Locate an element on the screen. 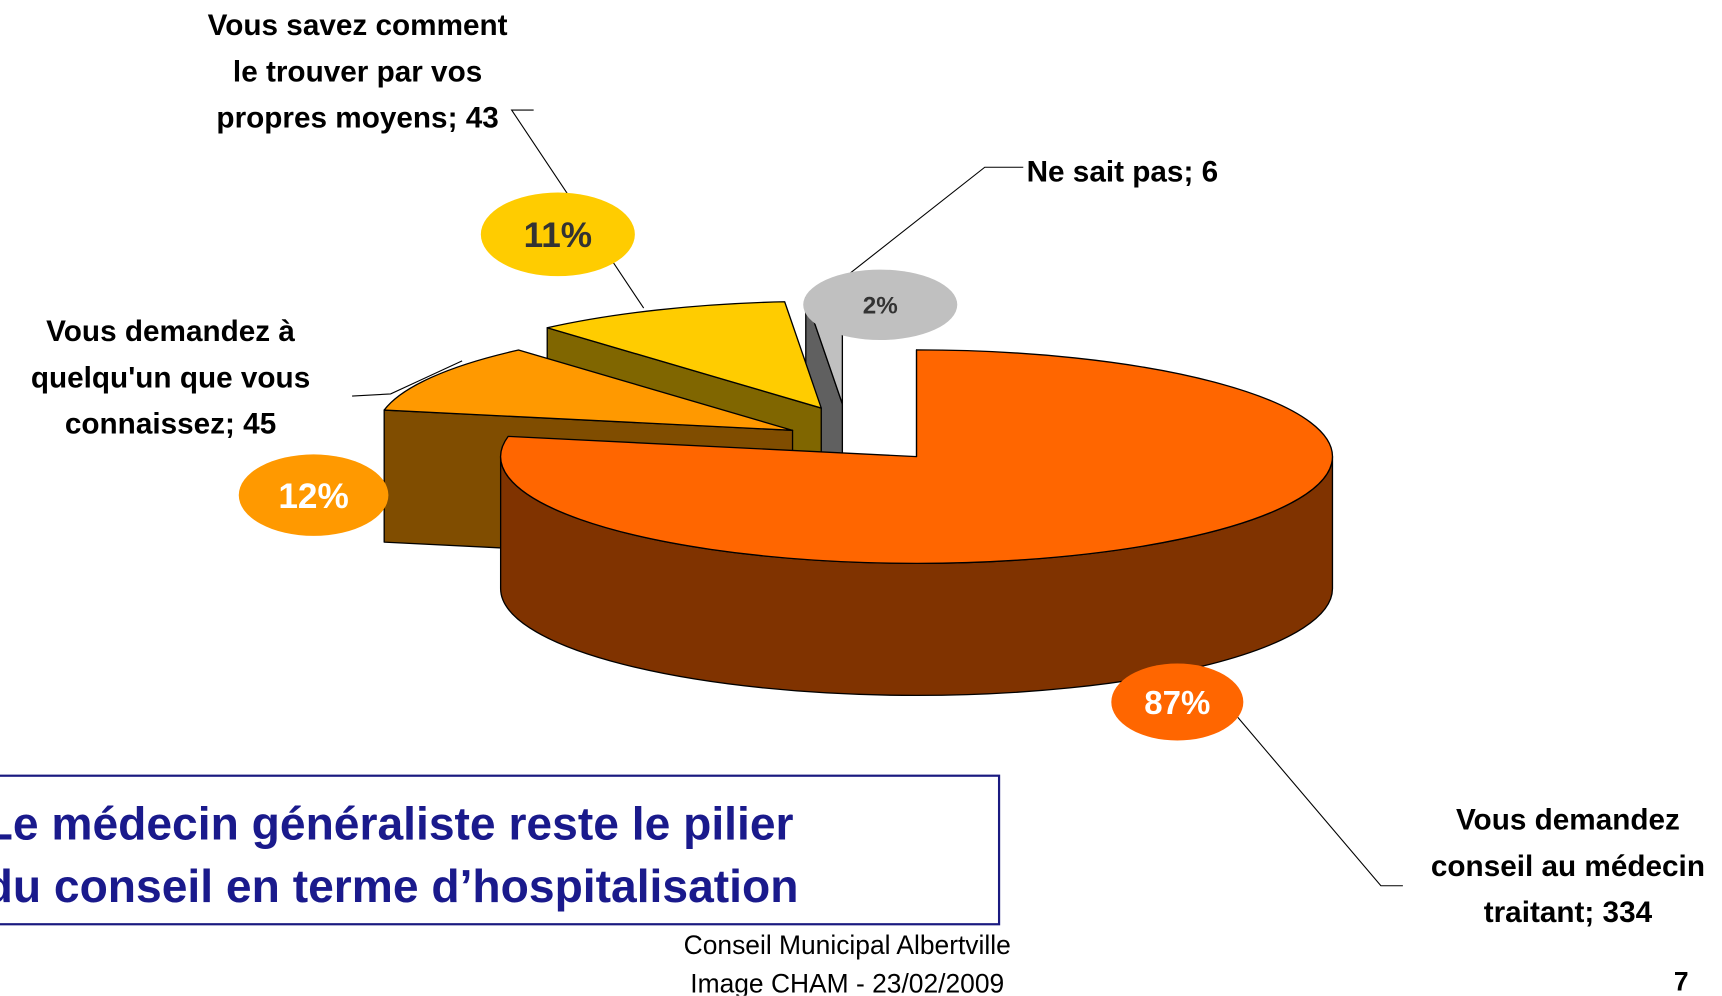  page-number: 7 is located at coordinates (1681, 981).